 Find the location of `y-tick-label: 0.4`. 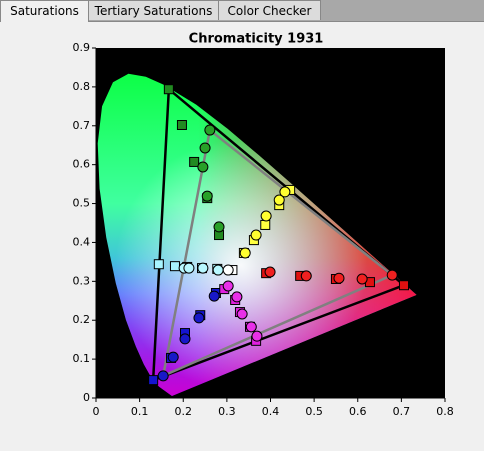

y-tick-label: 0.4 is located at coordinates (82, 241).